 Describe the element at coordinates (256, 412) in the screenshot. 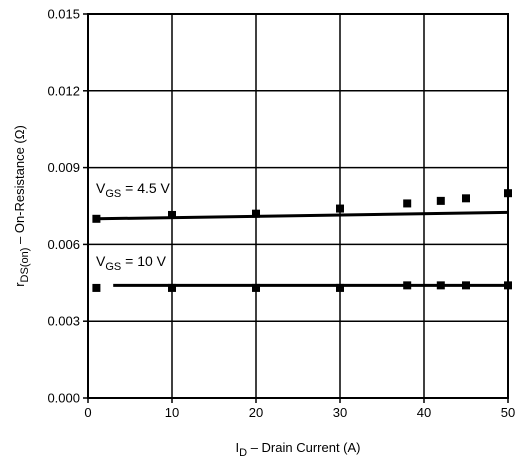

I see `x-tick-label: 20` at that location.